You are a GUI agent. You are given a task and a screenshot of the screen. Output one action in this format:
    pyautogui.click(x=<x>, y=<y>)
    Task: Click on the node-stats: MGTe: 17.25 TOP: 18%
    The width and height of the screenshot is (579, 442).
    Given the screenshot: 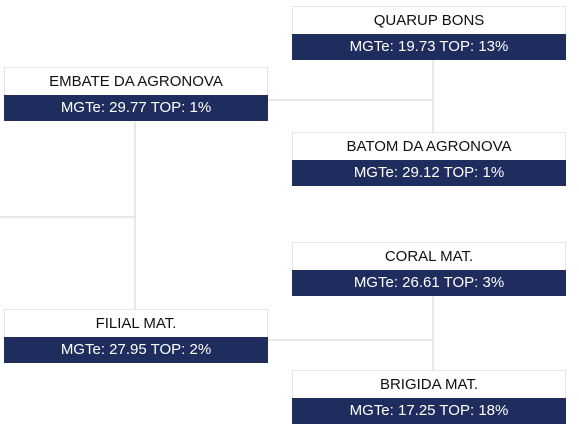 What is the action you would take?
    pyautogui.click(x=429, y=411)
    